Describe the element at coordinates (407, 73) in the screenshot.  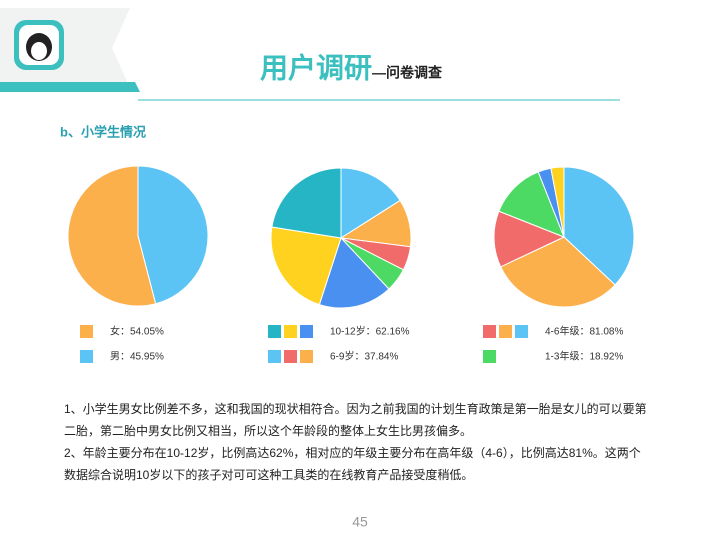
I see `page-subtitle: —问卷调查` at that location.